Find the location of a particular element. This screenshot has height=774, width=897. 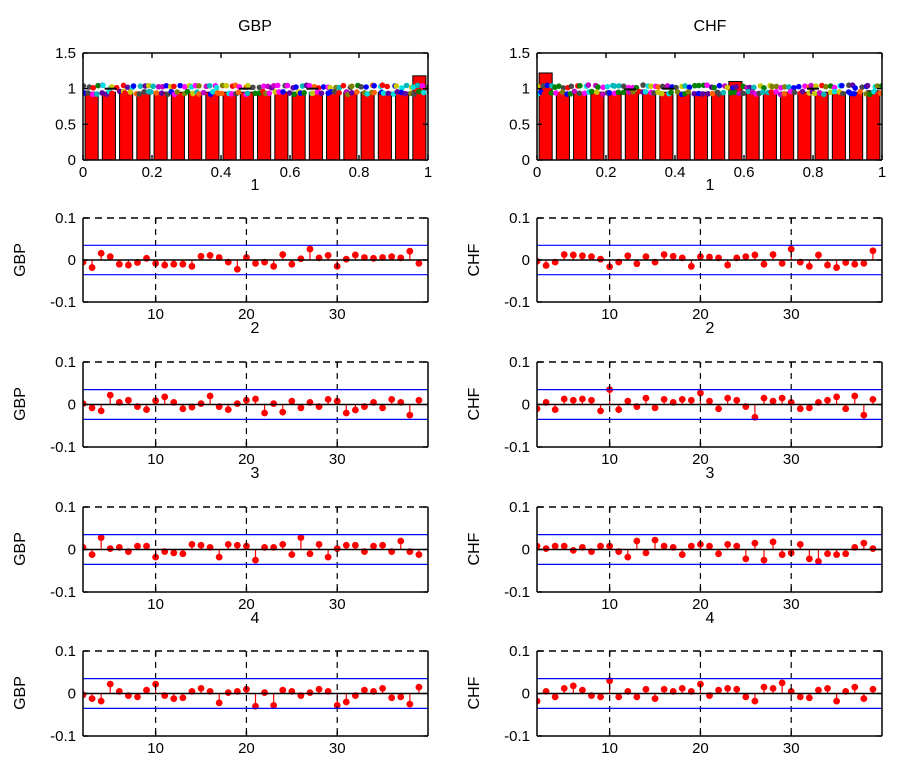

y-tick-label: 1 is located at coordinates (72, 89).